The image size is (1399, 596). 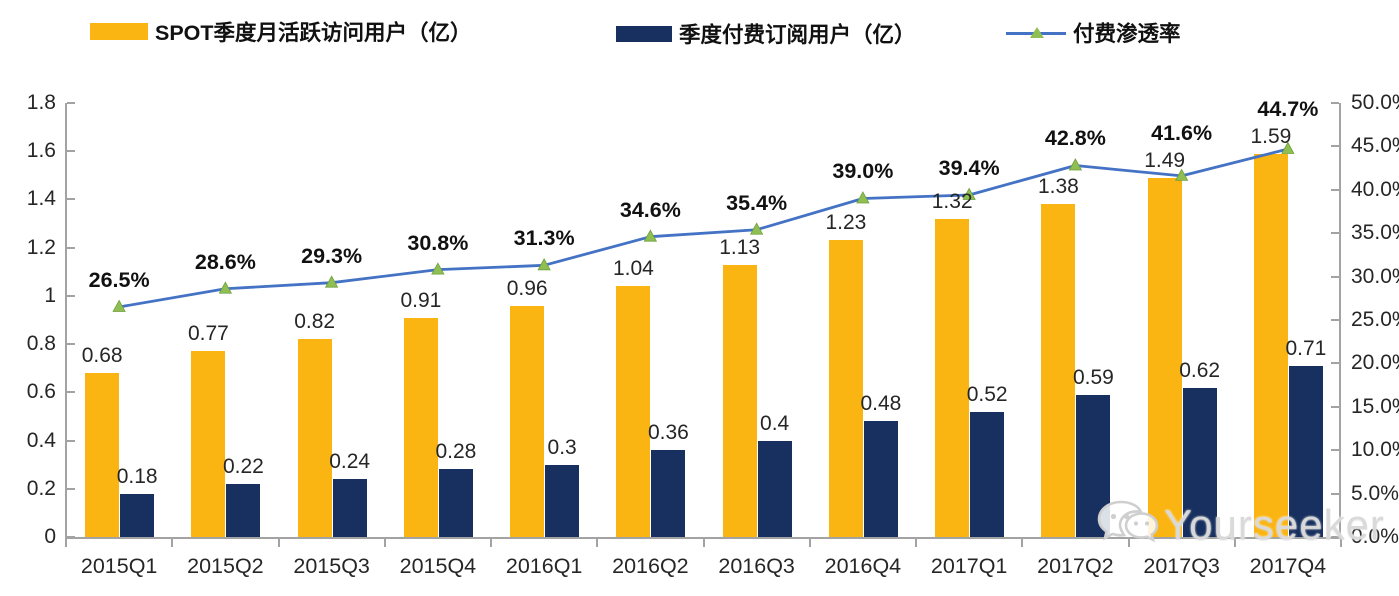 What do you see at coordinates (1165, 160) in the screenshot?
I see `mau-bar-label: 1.49` at bounding box center [1165, 160].